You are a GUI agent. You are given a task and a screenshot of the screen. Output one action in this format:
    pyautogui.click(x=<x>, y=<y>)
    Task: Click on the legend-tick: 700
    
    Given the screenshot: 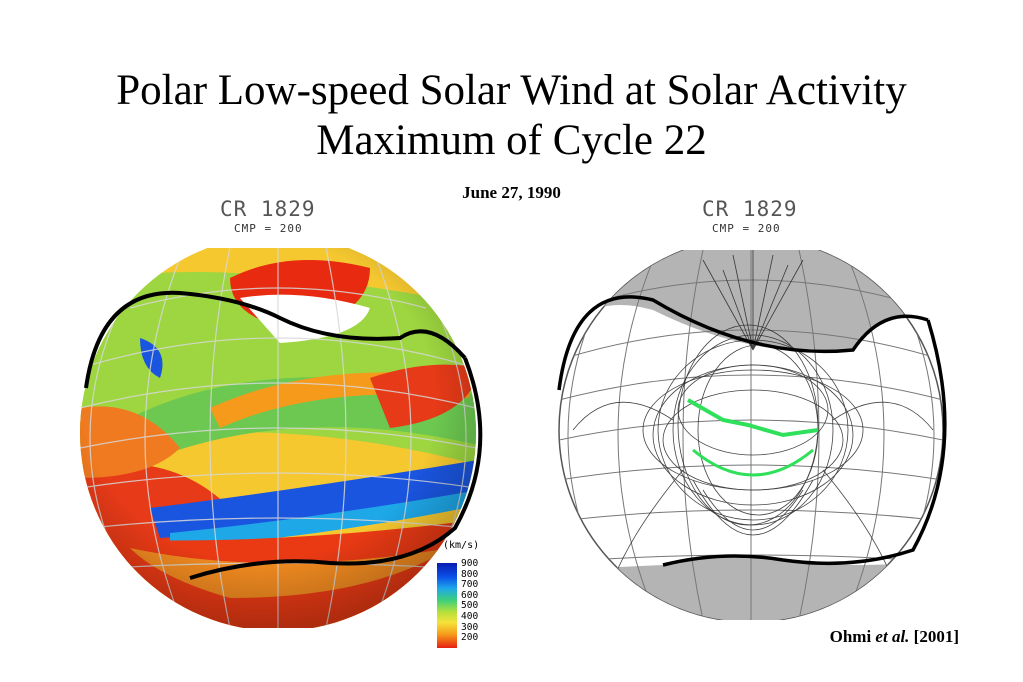 What is the action you would take?
    pyautogui.click(x=470, y=585)
    